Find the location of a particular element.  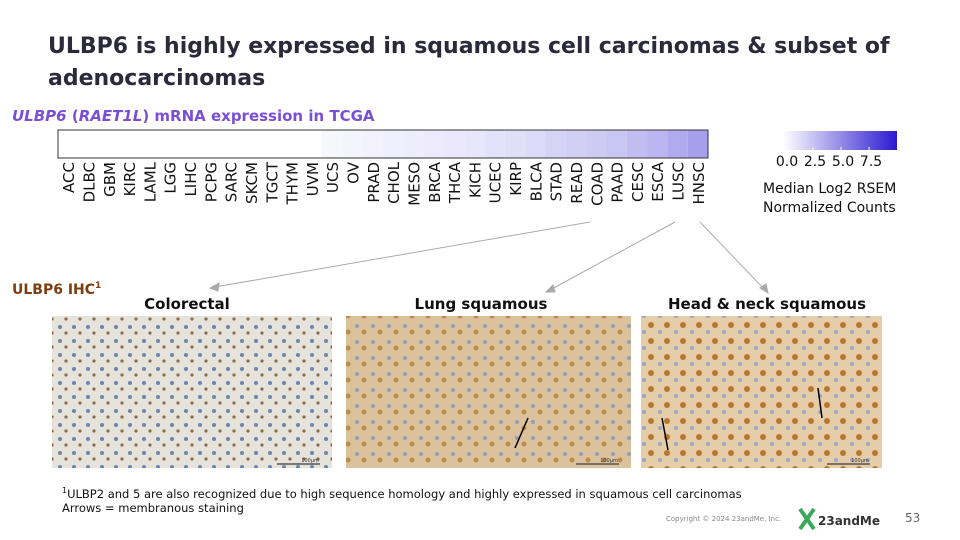

category-label: UCS is located at coordinates (333, 177).